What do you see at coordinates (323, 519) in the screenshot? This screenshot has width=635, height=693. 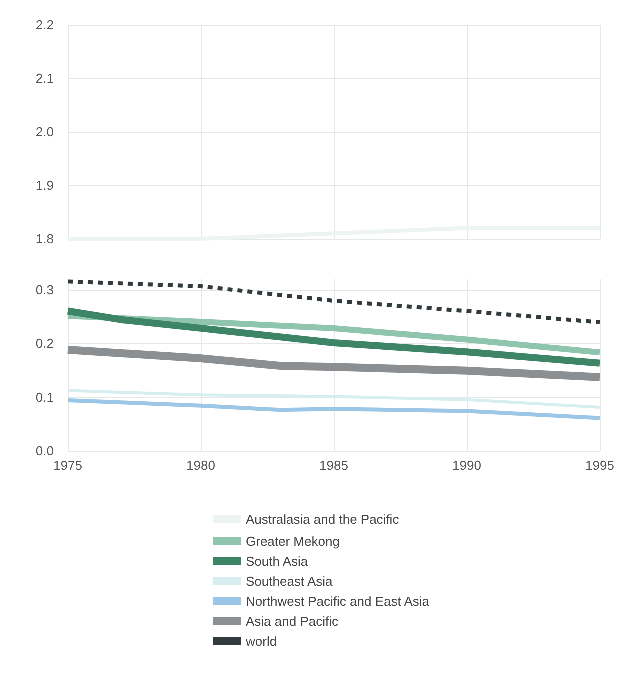 I see `legend-label: Australasia and the Pacific` at bounding box center [323, 519].